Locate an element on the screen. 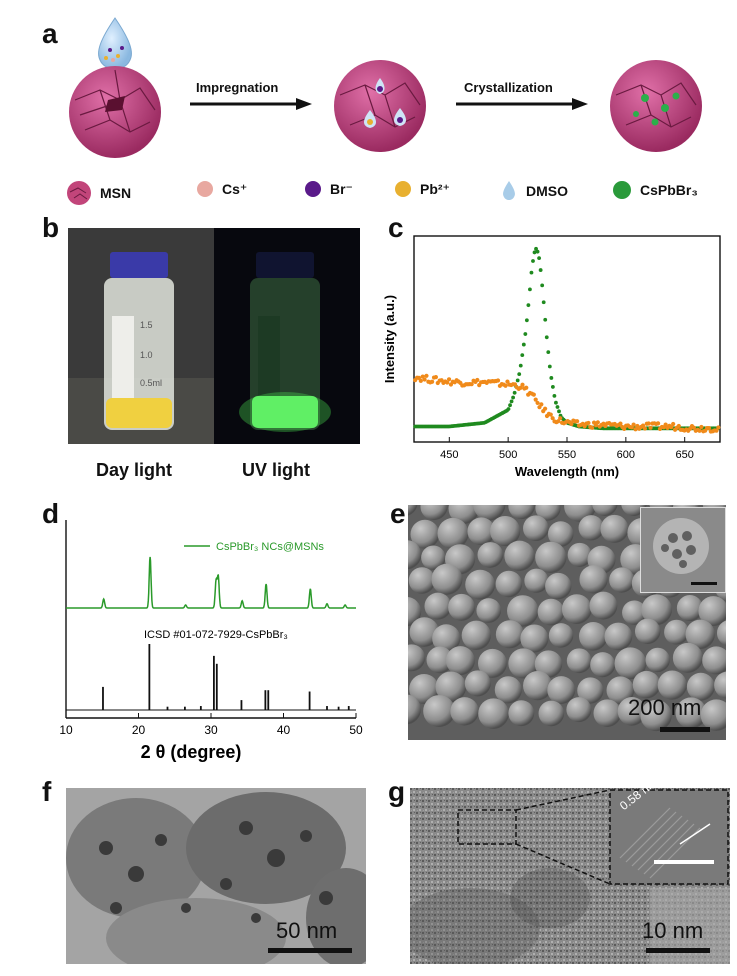 The width and height of the screenshot is (737, 976). sem-scalebar is located at coordinates (685, 729).